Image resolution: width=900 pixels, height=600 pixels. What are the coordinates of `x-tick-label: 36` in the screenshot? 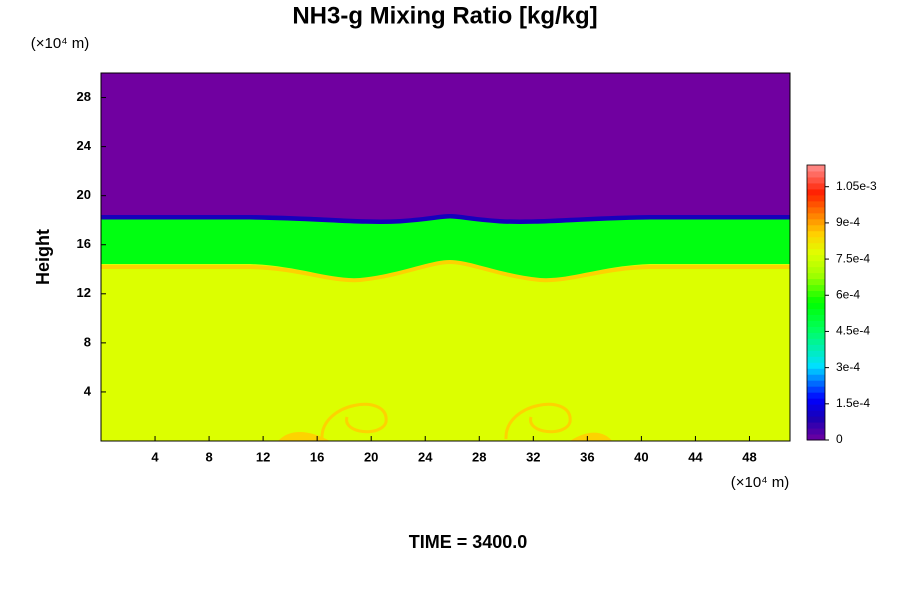 It's located at (587, 456).